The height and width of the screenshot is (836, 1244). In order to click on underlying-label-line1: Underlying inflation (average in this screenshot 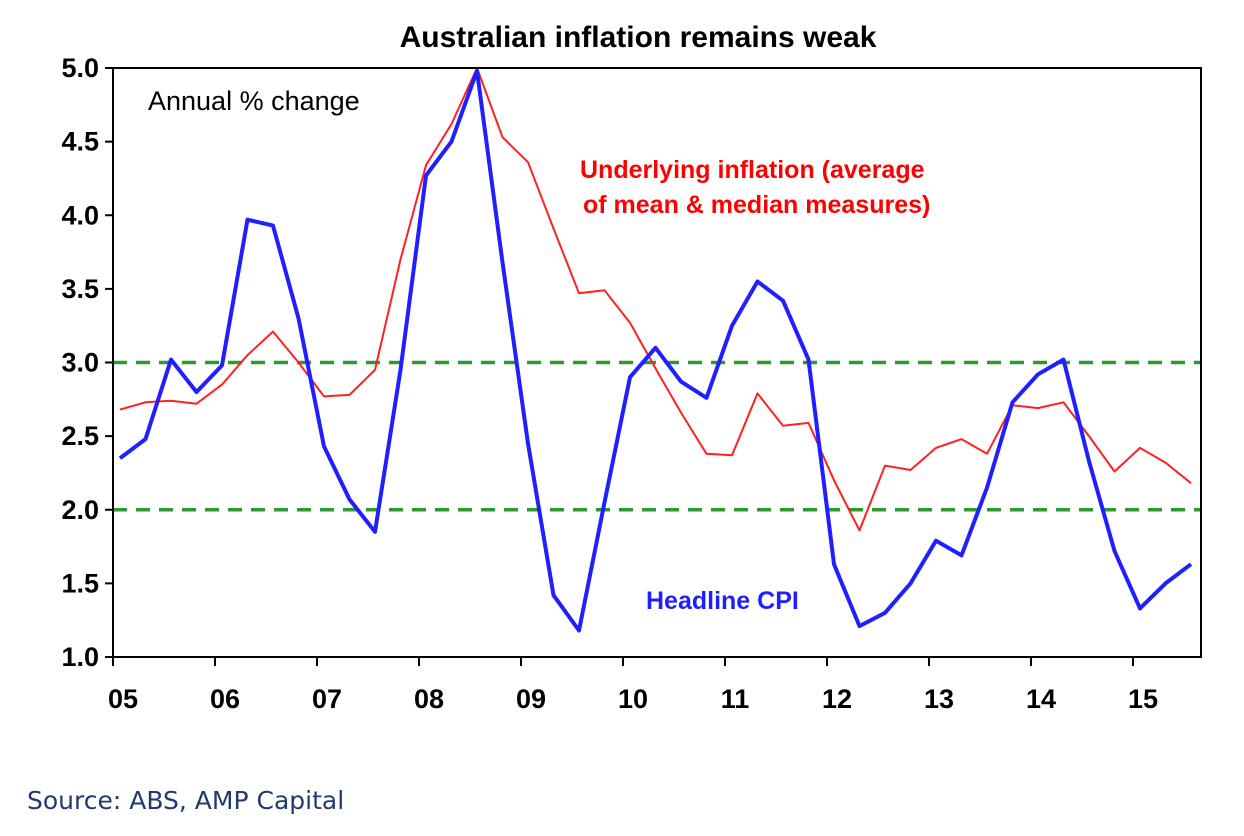, I will do `click(752, 170)`.